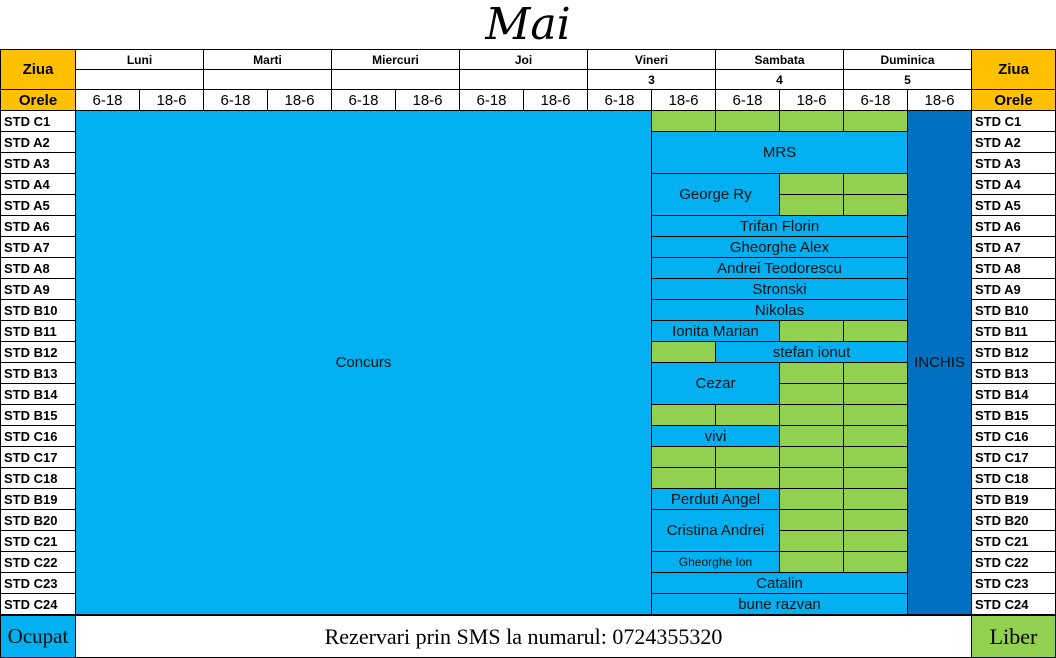  What do you see at coordinates (396, 60) in the screenshot?
I see `day-header-miercuri: Miercuri` at bounding box center [396, 60].